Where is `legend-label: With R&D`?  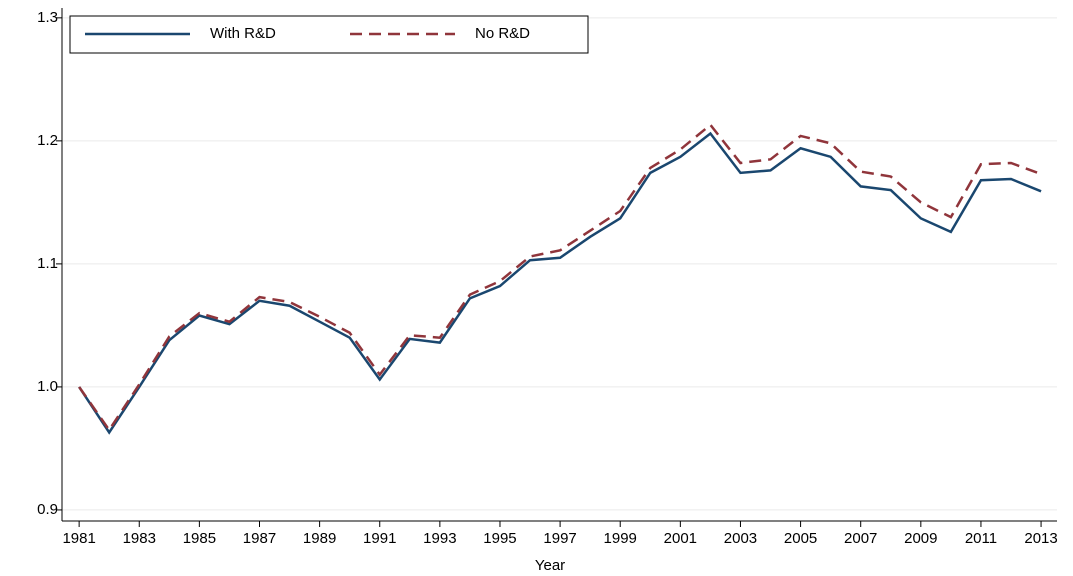 legend-label: With R&D is located at coordinates (243, 33).